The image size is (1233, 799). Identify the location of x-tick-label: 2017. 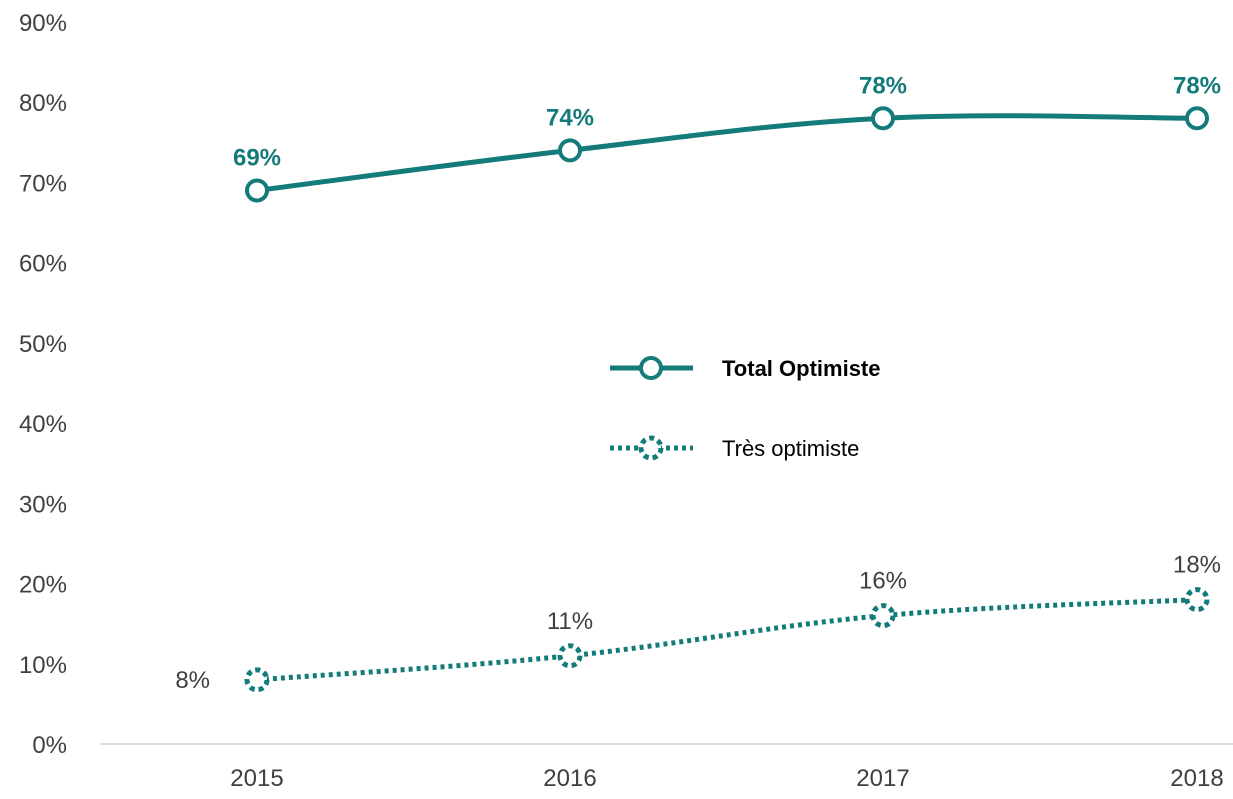
(882, 778).